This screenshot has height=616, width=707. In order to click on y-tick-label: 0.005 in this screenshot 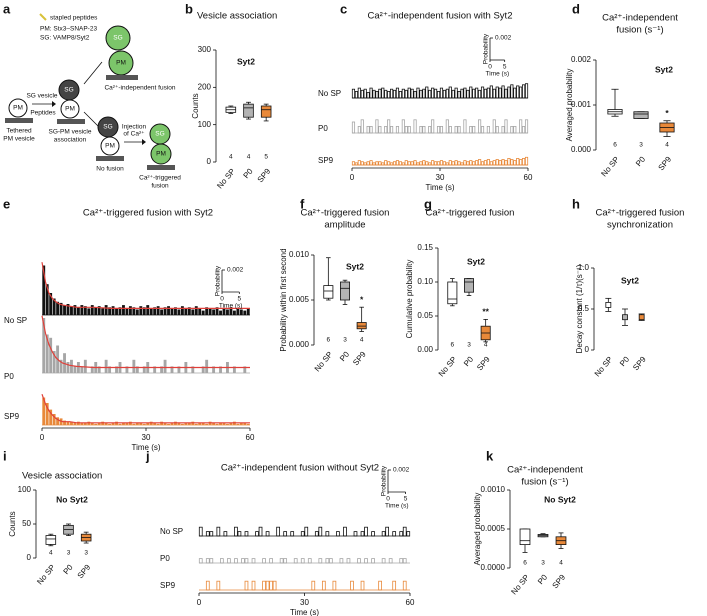, I will do `click(299, 299)`.